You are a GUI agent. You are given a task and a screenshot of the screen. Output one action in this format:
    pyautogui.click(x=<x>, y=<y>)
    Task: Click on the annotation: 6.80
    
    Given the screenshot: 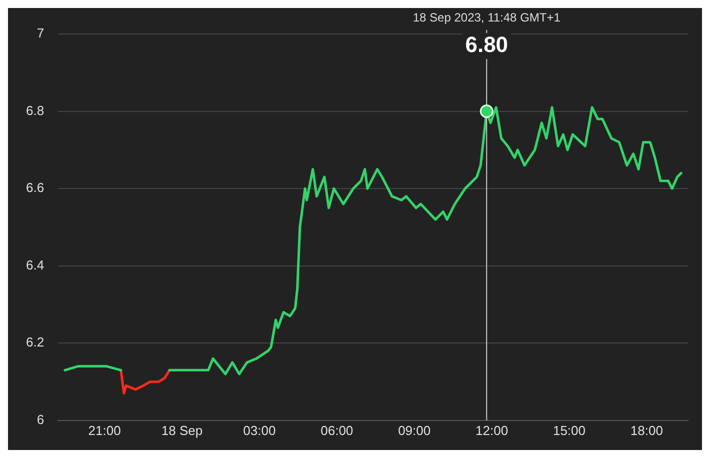 What is the action you would take?
    pyautogui.click(x=486, y=45)
    